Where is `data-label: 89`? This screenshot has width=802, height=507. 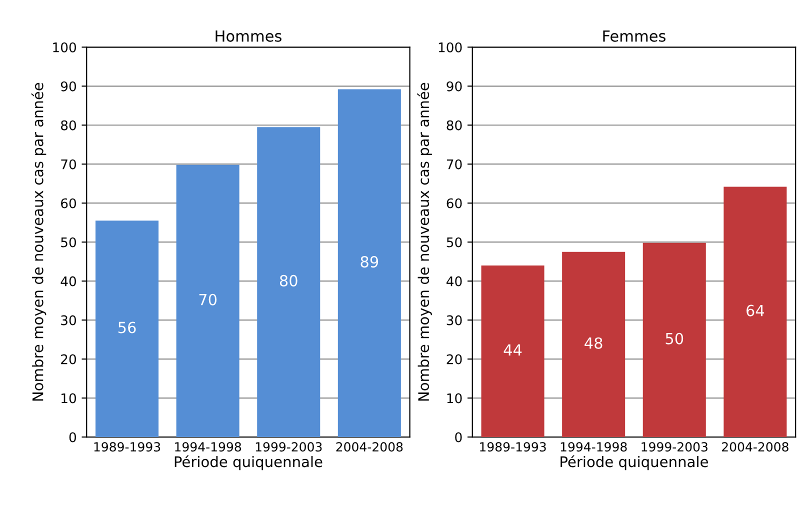
data-label: 89 is located at coordinates (369, 262).